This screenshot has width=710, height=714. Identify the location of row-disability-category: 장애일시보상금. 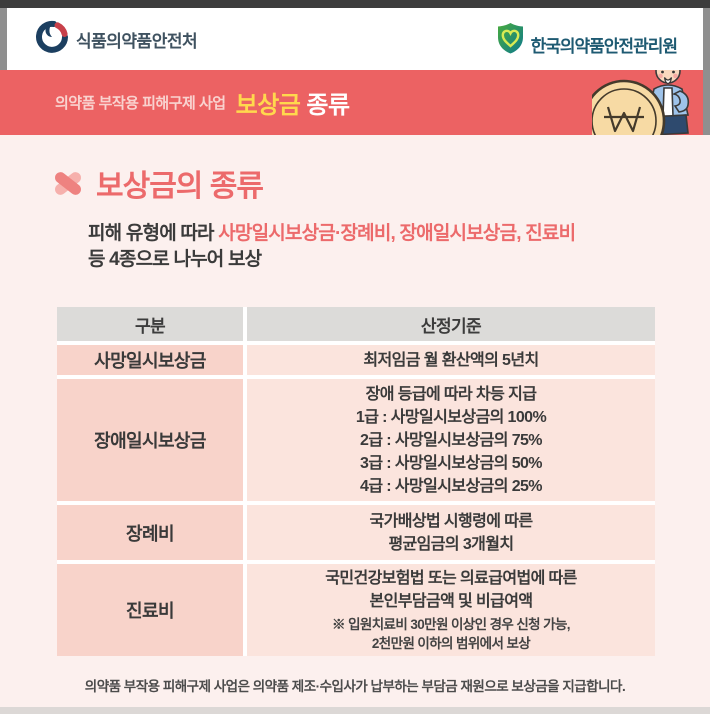
(150, 440).